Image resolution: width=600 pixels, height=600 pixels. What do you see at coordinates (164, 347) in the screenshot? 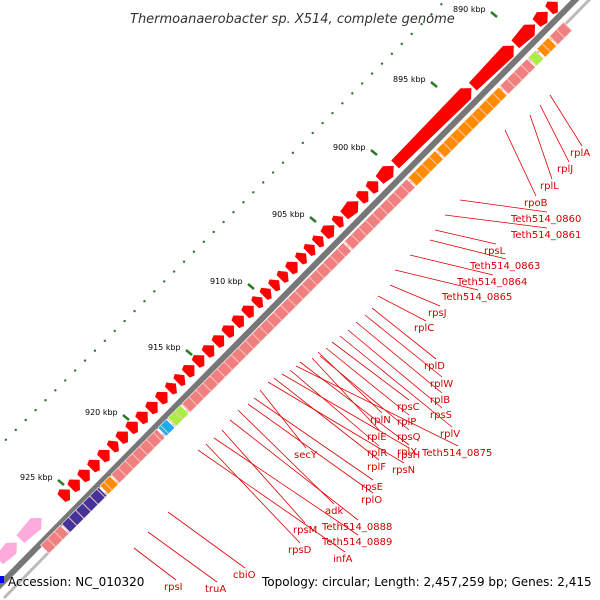
I see `tick-label: 915 kbp` at bounding box center [164, 347].